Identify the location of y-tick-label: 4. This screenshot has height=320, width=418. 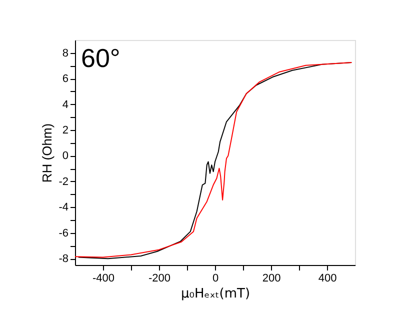
(65, 104).